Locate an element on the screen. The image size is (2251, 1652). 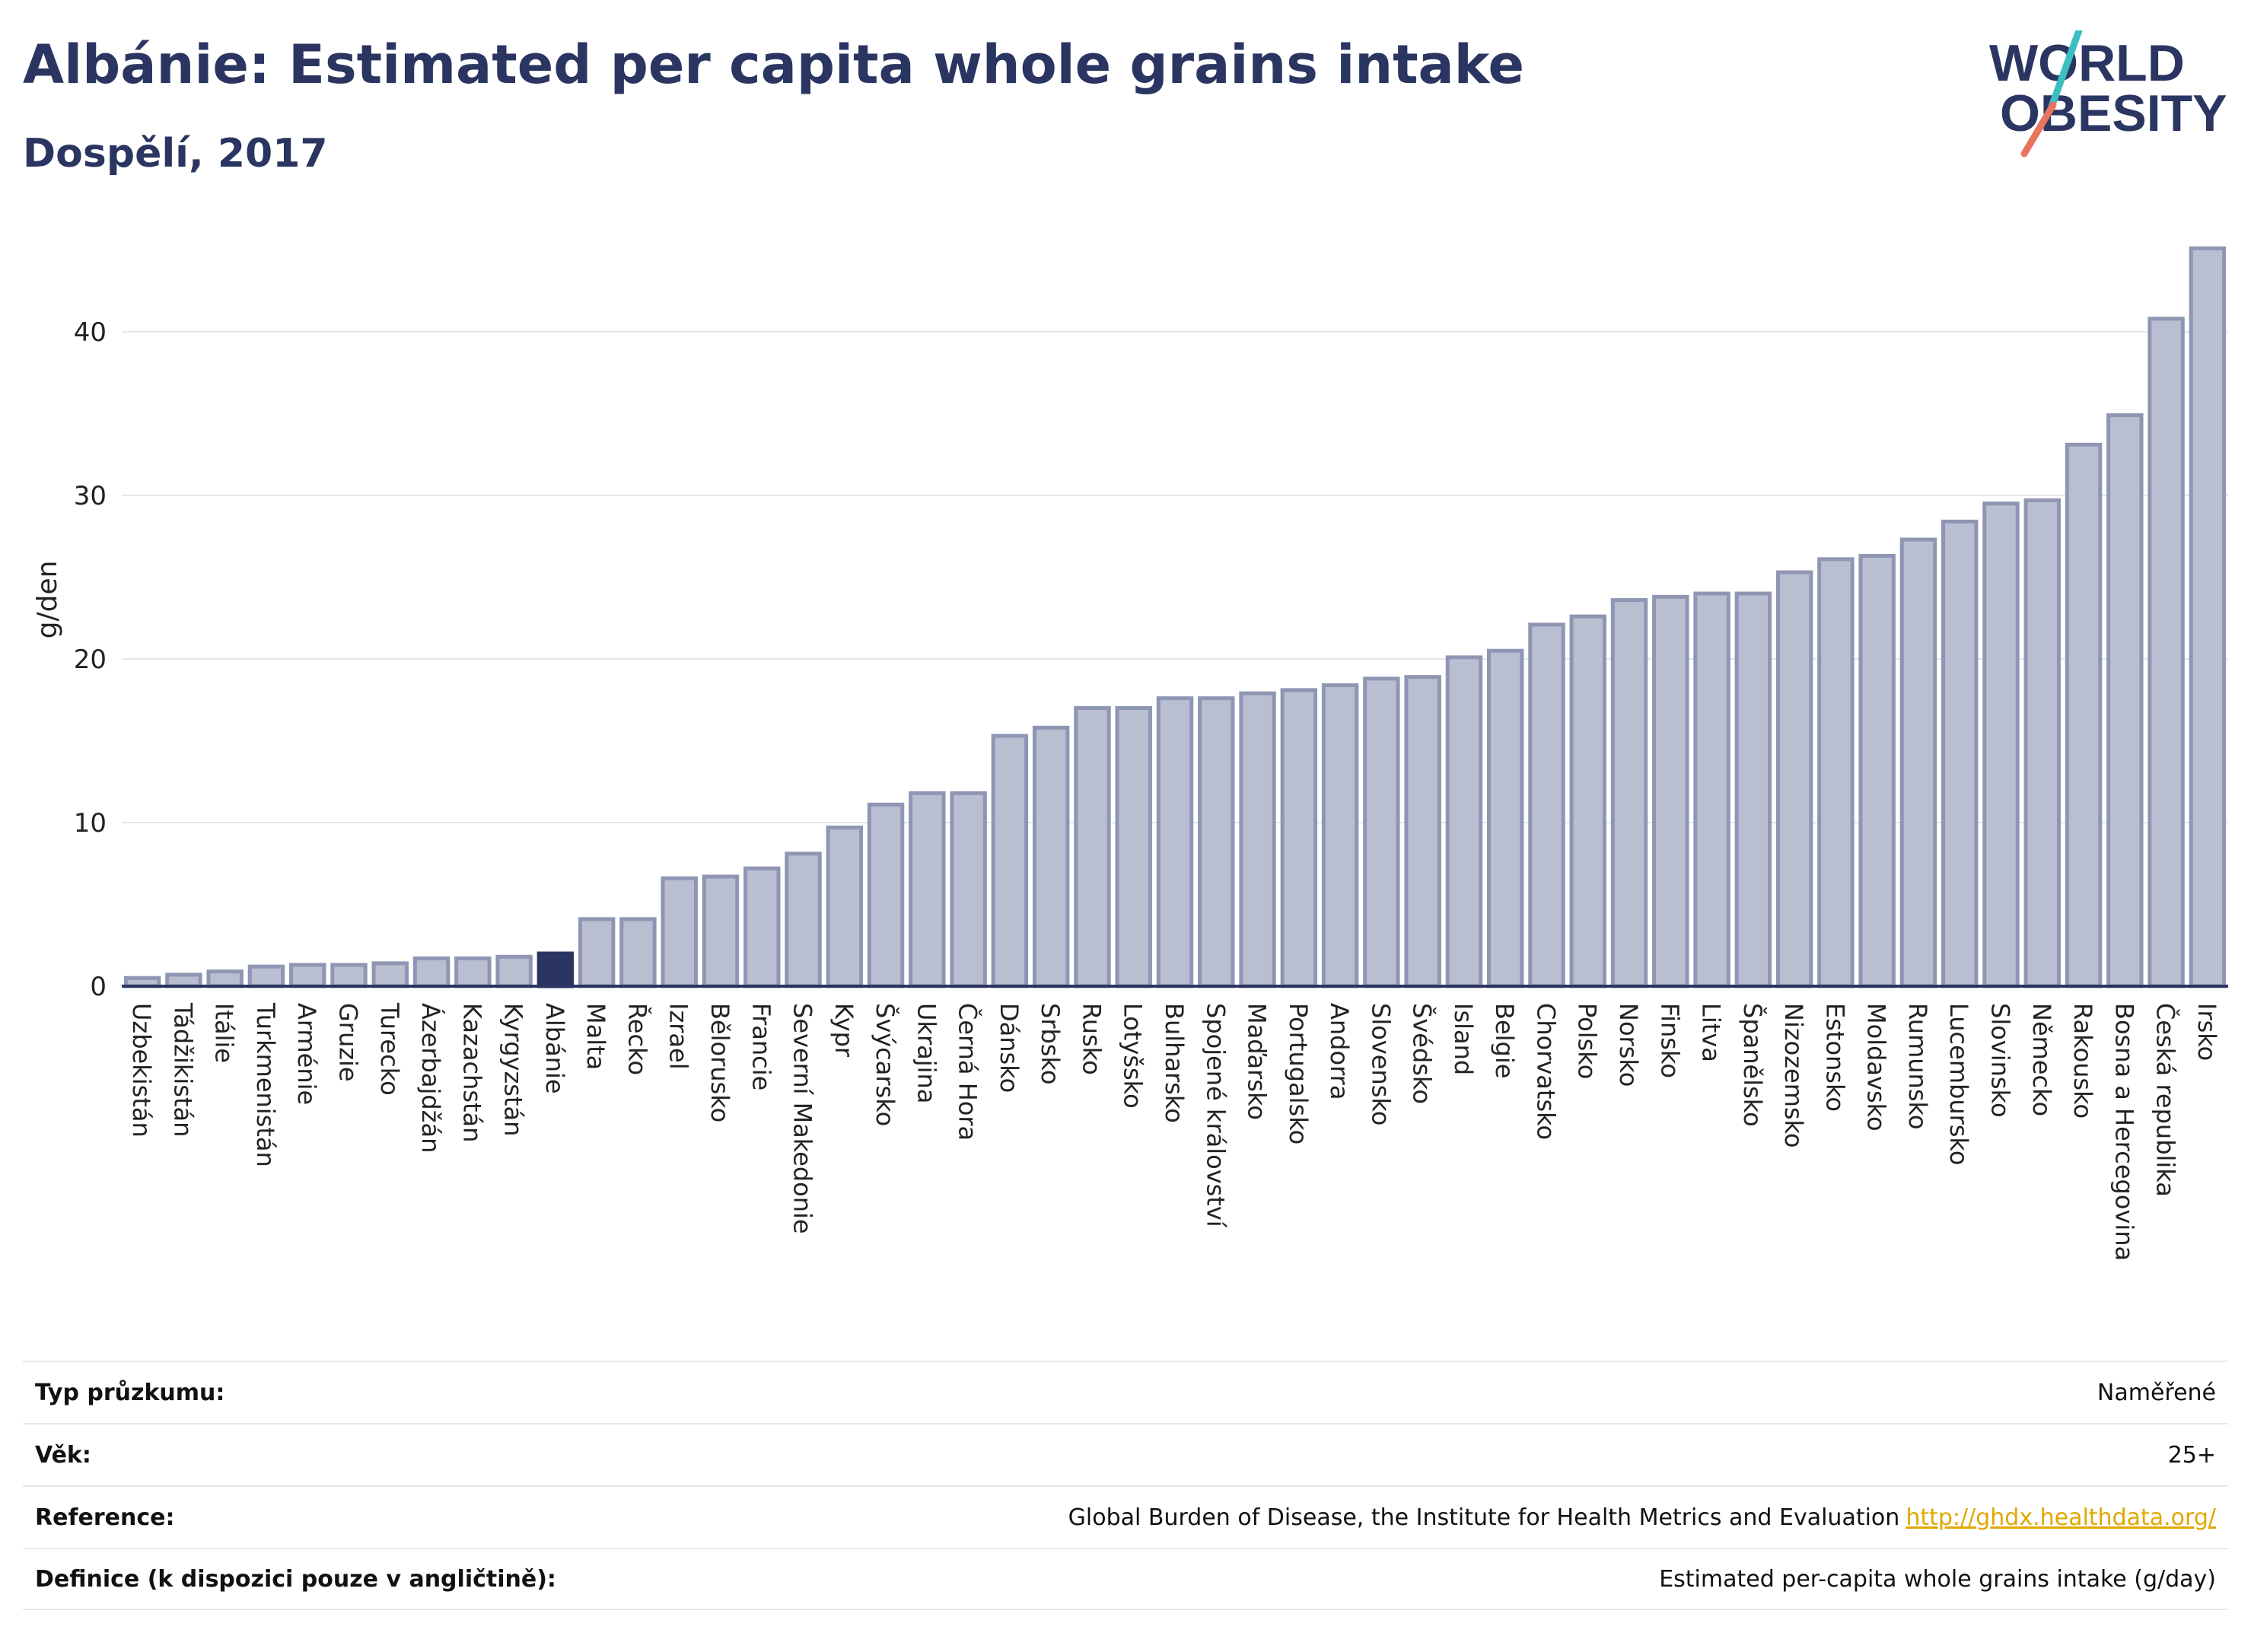
x-tick-label: Norsko is located at coordinates (1628, 1045).